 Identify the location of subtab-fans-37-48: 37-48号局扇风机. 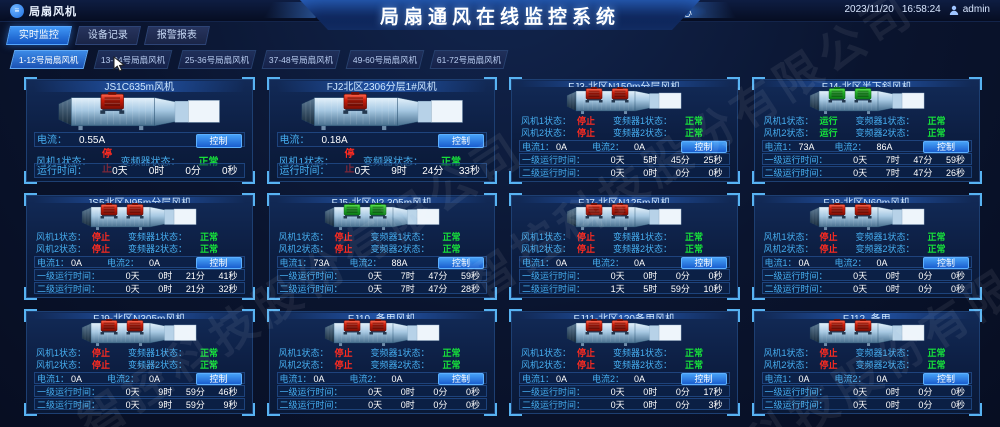
(301, 59).